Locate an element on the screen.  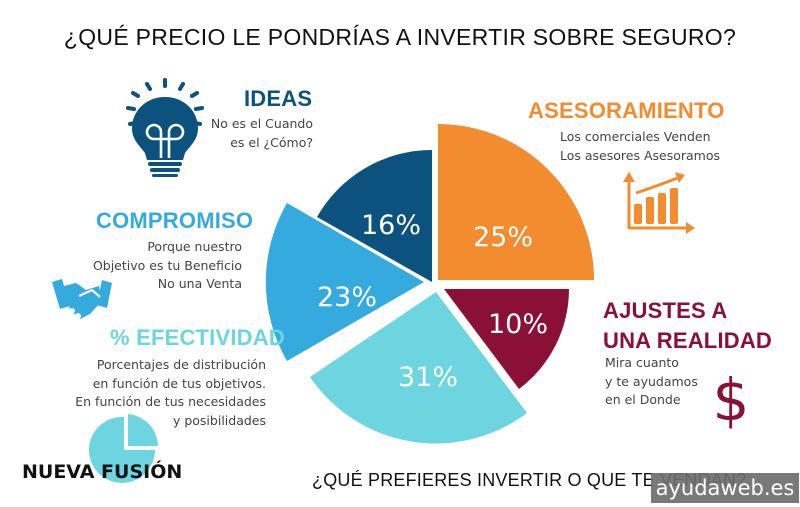
slice-ajustes is located at coordinates (506, 339).